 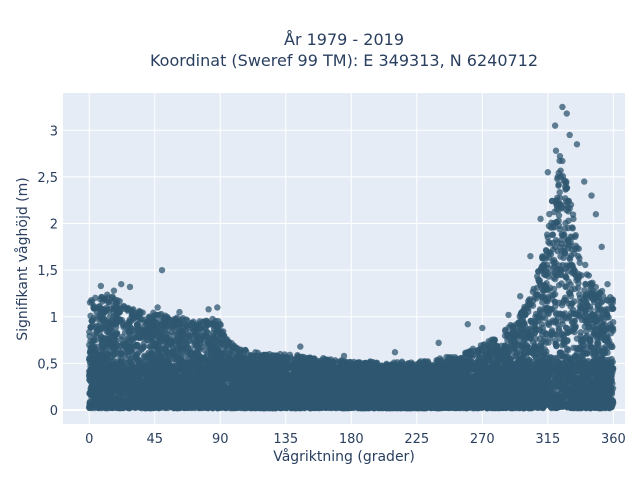 What do you see at coordinates (344, 39) in the screenshot?
I see `chart-title-line1: År 1979 - 2019` at bounding box center [344, 39].